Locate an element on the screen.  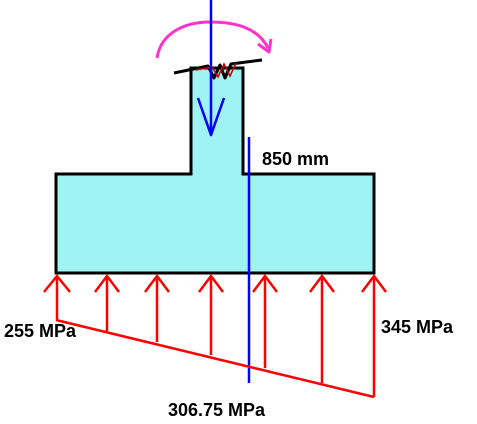
moment-arrow-icon is located at coordinates (214, 39).